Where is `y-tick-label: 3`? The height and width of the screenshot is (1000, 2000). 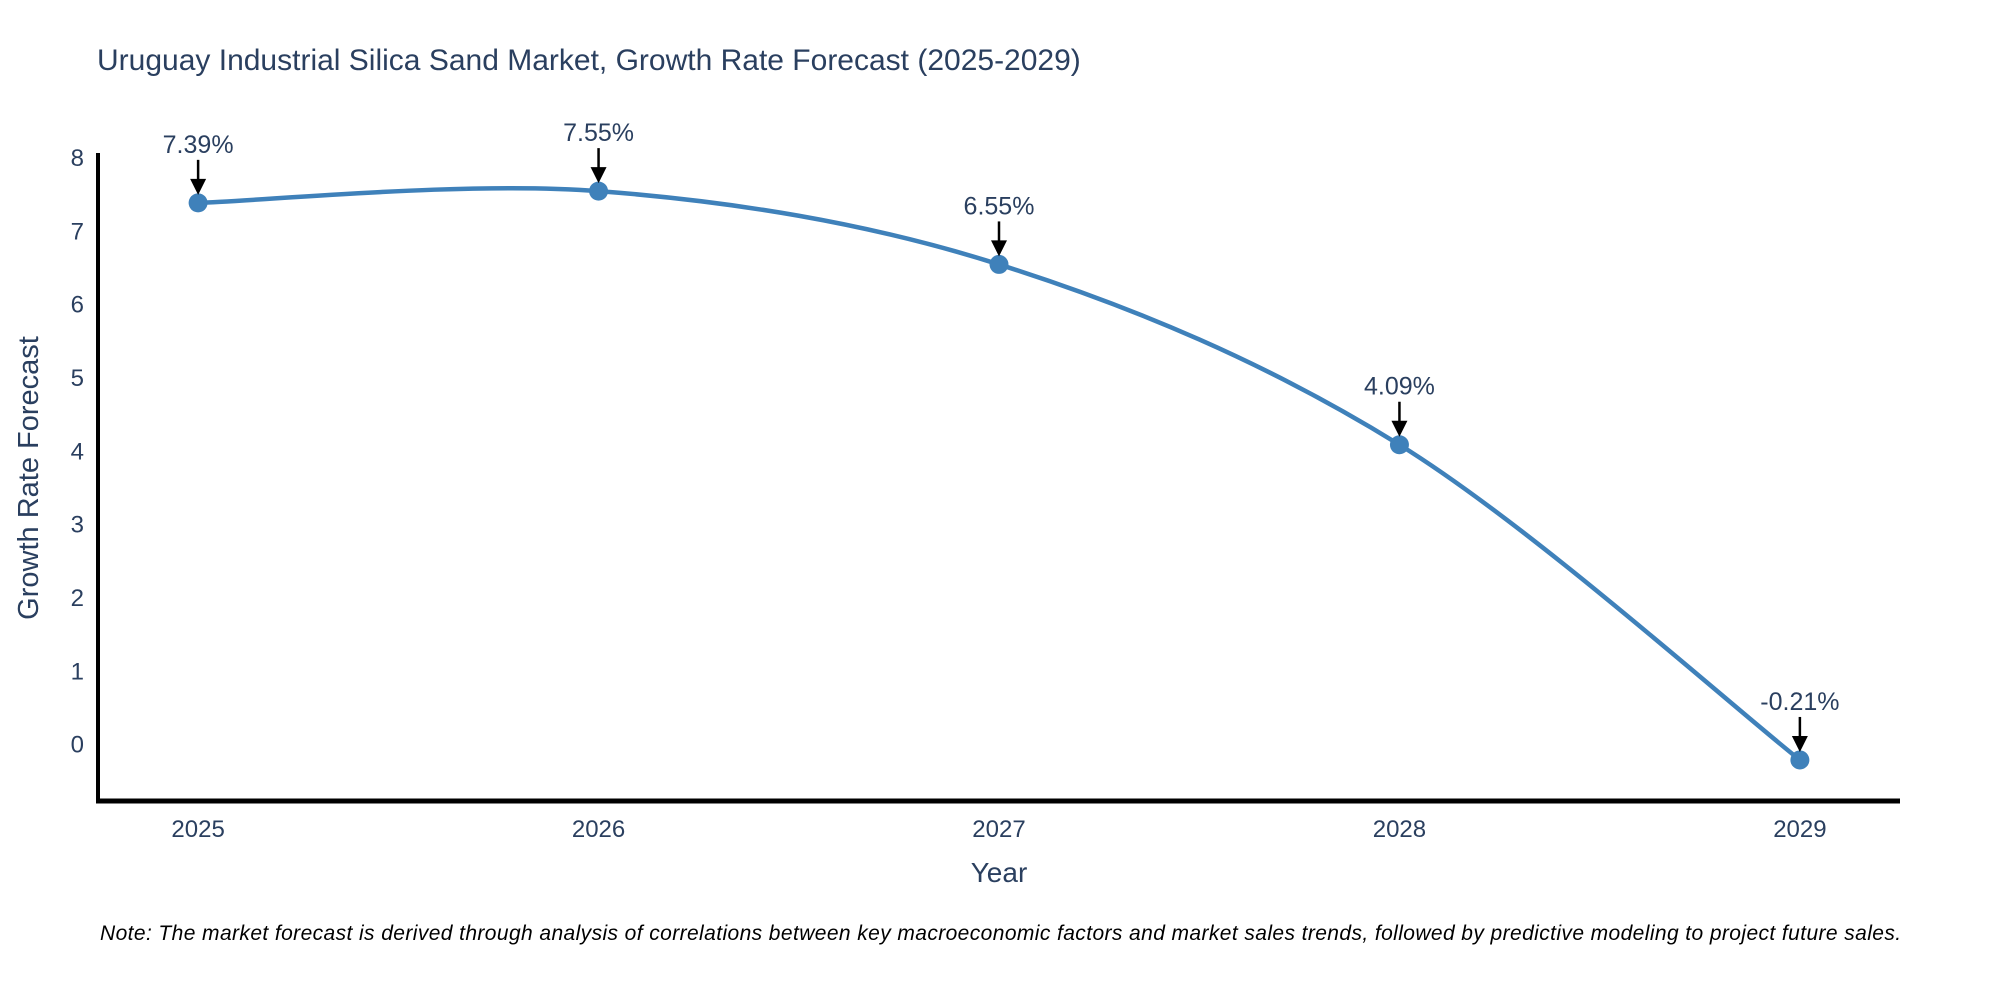 y-tick-label: 3 is located at coordinates (77, 525).